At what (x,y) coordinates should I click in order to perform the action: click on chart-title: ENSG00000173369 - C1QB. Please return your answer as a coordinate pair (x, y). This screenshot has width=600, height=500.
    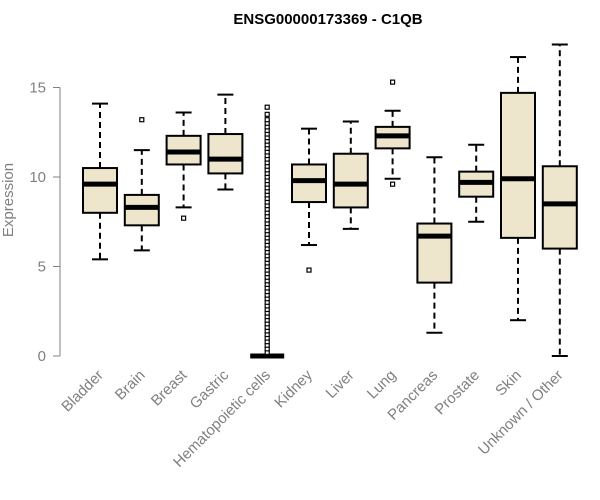
    Looking at the image, I should click on (327, 19).